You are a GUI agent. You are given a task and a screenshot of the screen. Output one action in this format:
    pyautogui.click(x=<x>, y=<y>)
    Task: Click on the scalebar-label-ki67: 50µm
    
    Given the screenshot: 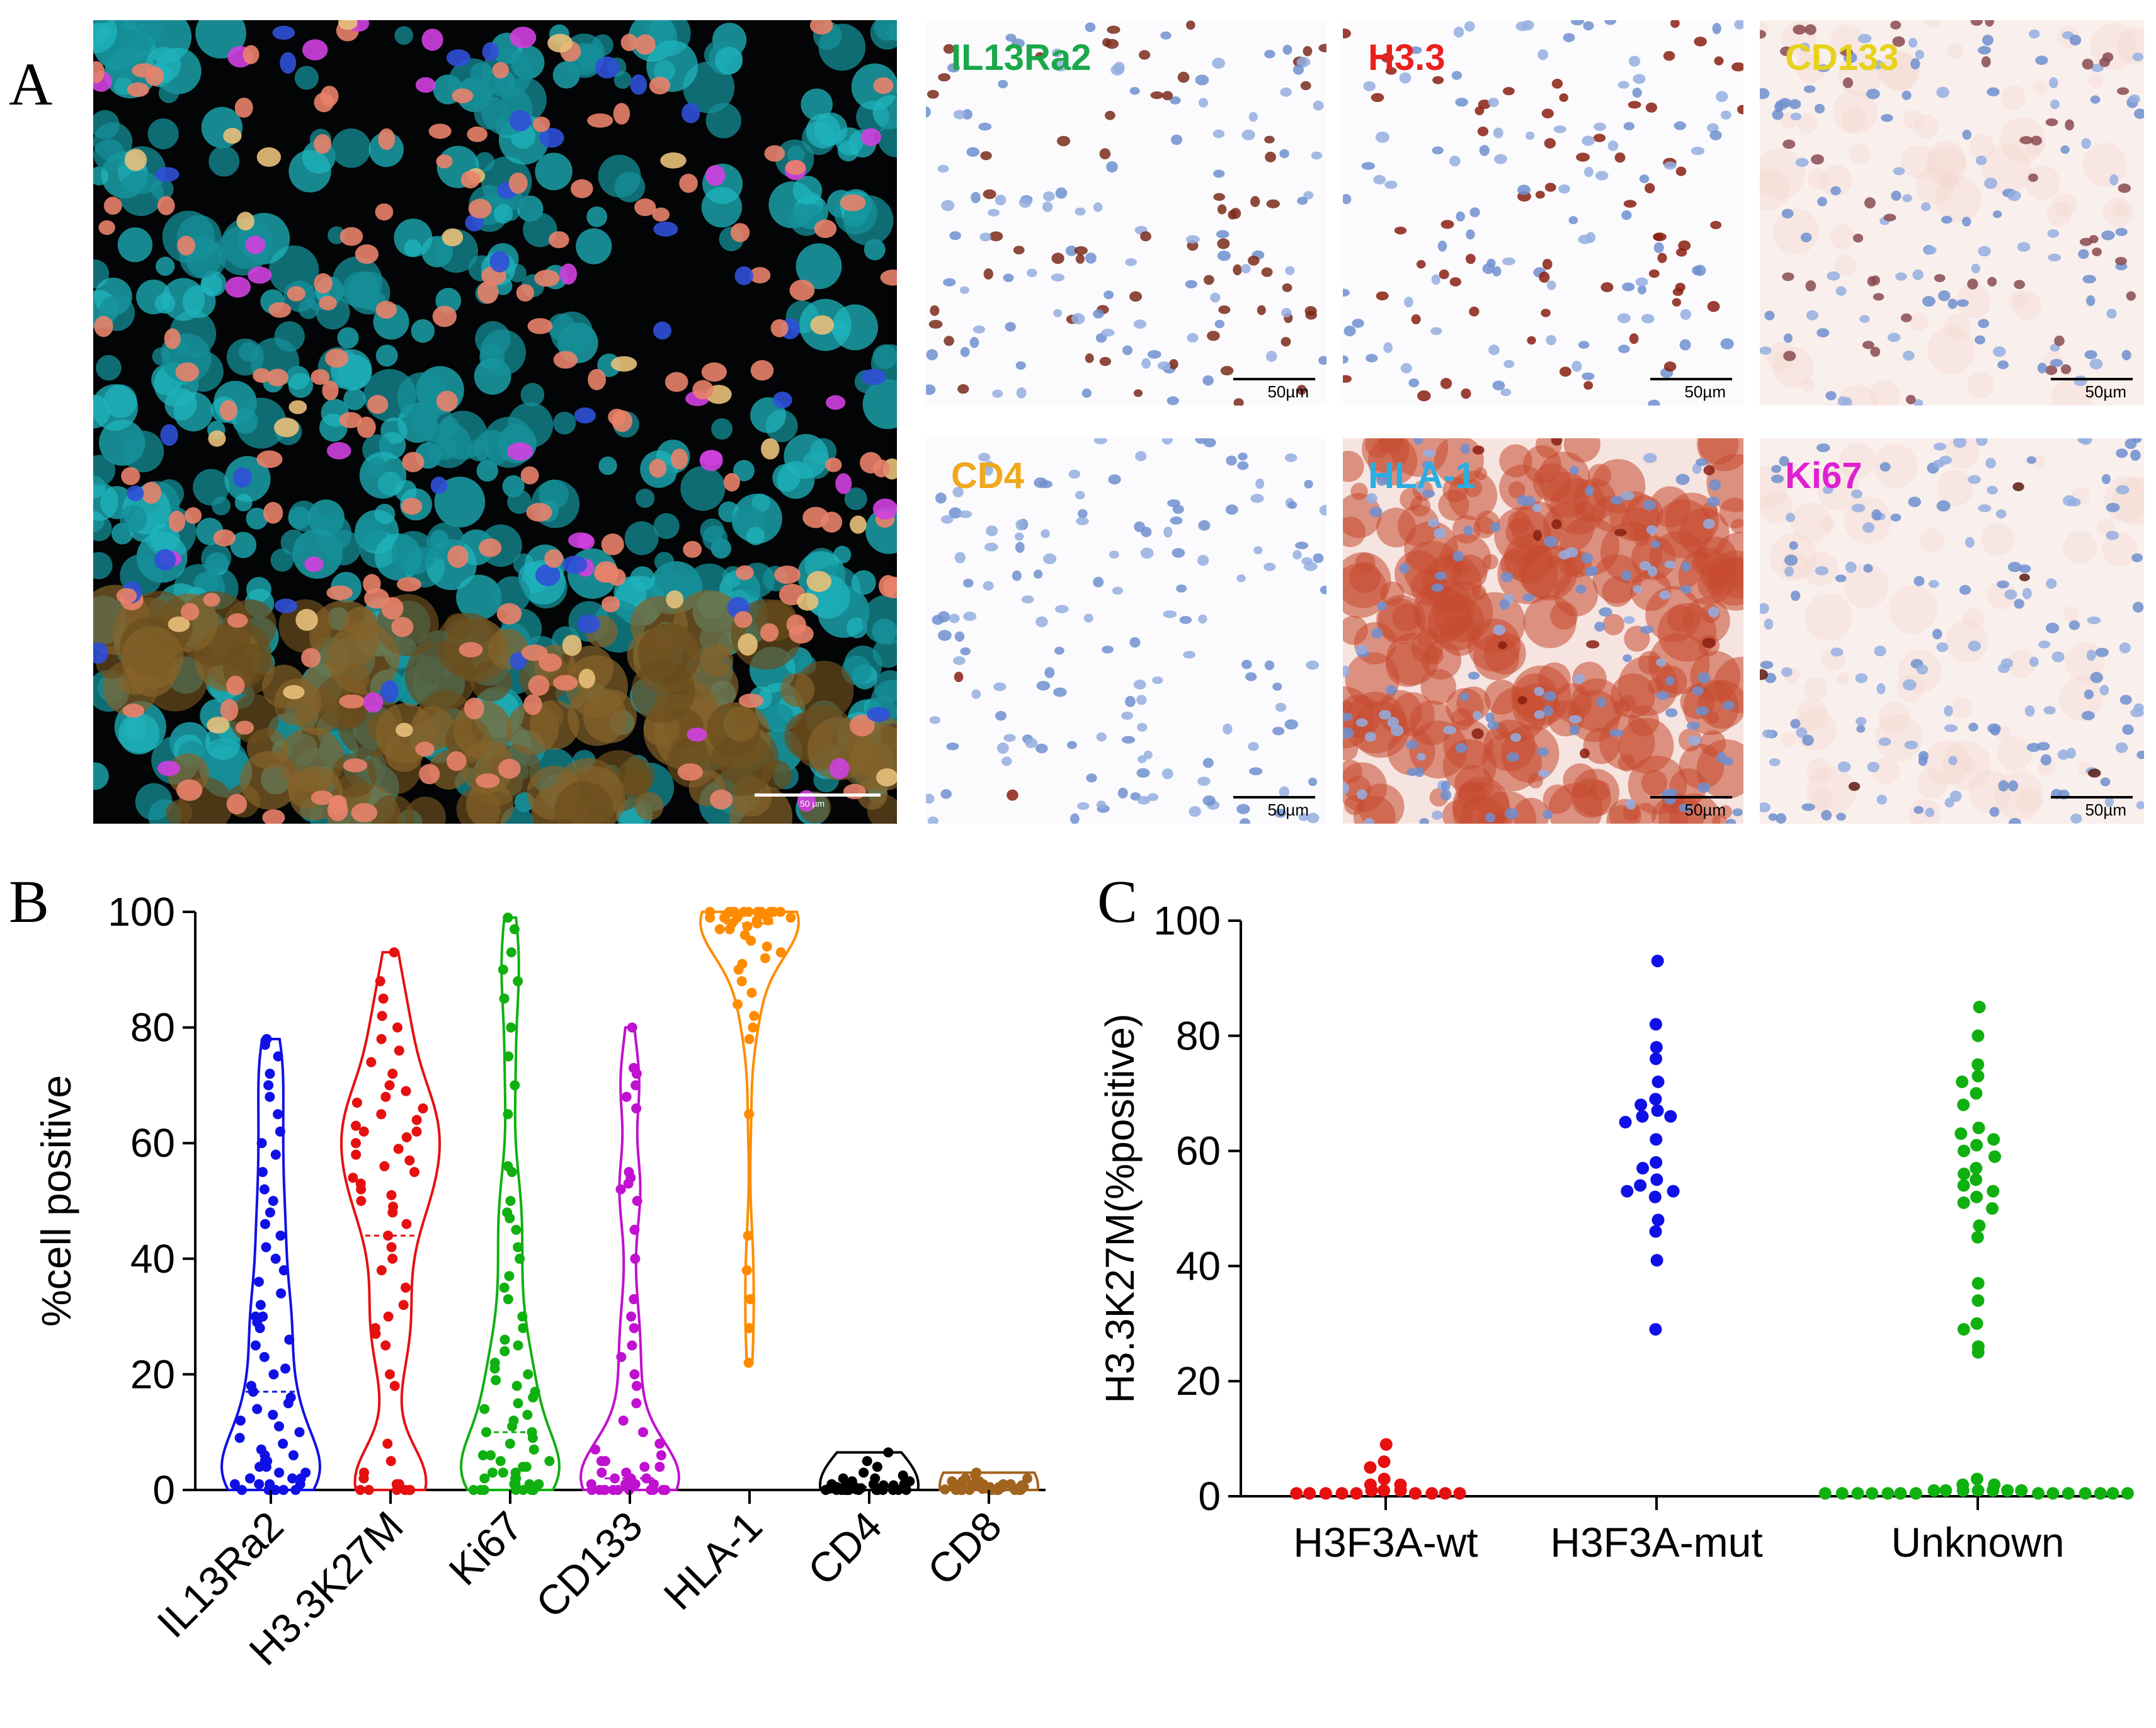 What is the action you would take?
    pyautogui.click(x=2105, y=809)
    